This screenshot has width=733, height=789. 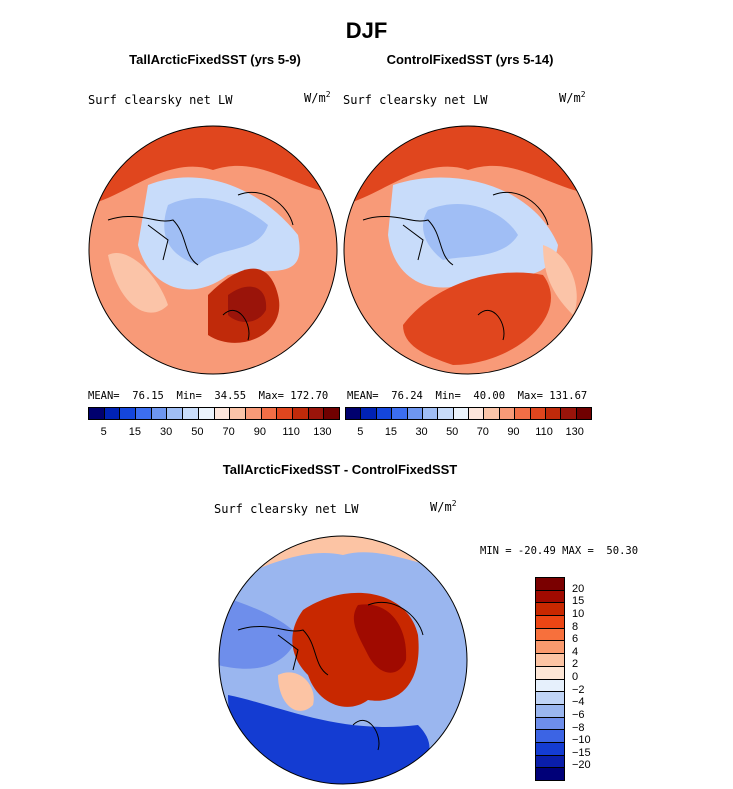 I want to click on panel3-colorbar, so click(x=550, y=679).